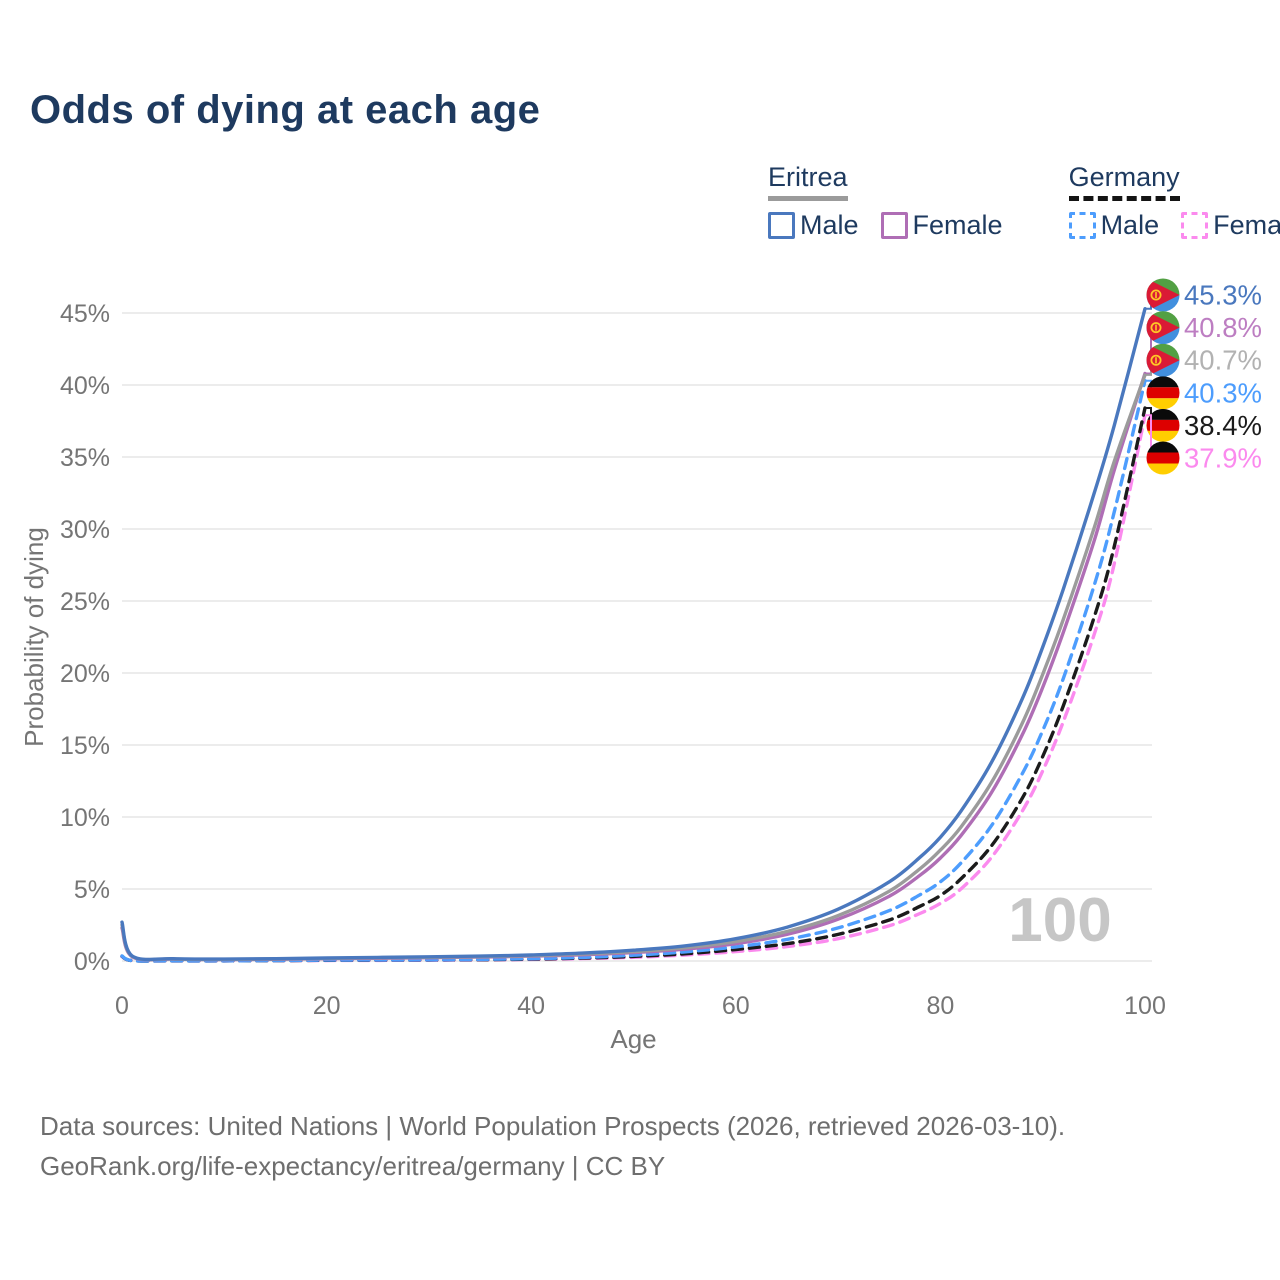  What do you see at coordinates (85, 458) in the screenshot?
I see `y-tick-label-35: 35%` at bounding box center [85, 458].